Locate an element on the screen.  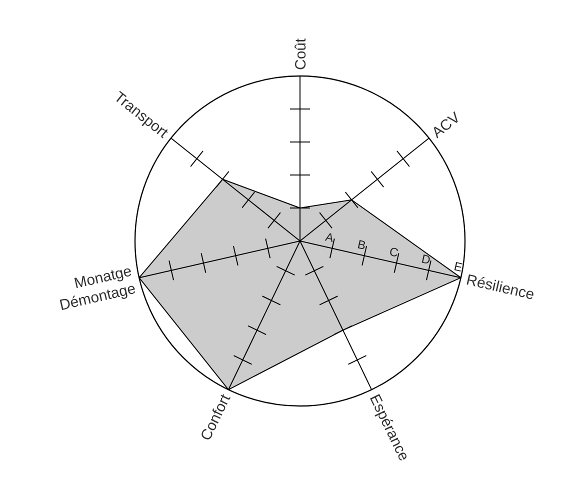
spoke-label: Coût is located at coordinates (301, 53).